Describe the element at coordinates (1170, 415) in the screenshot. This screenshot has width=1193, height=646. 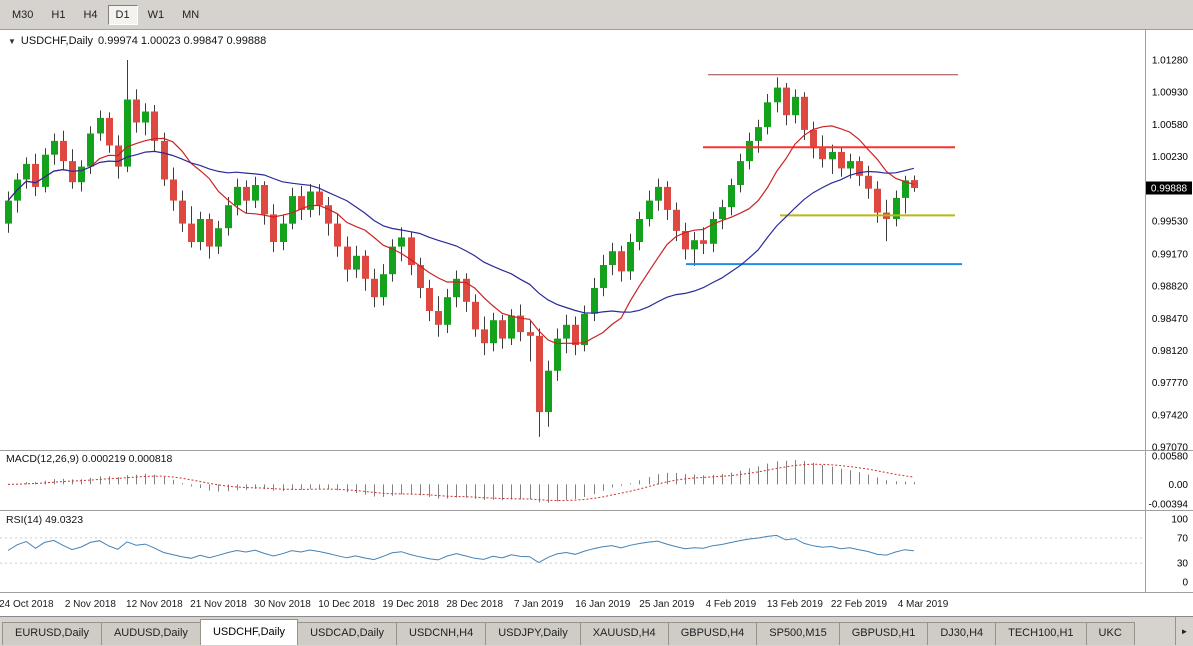
I see `price-label: 0.97420` at that location.